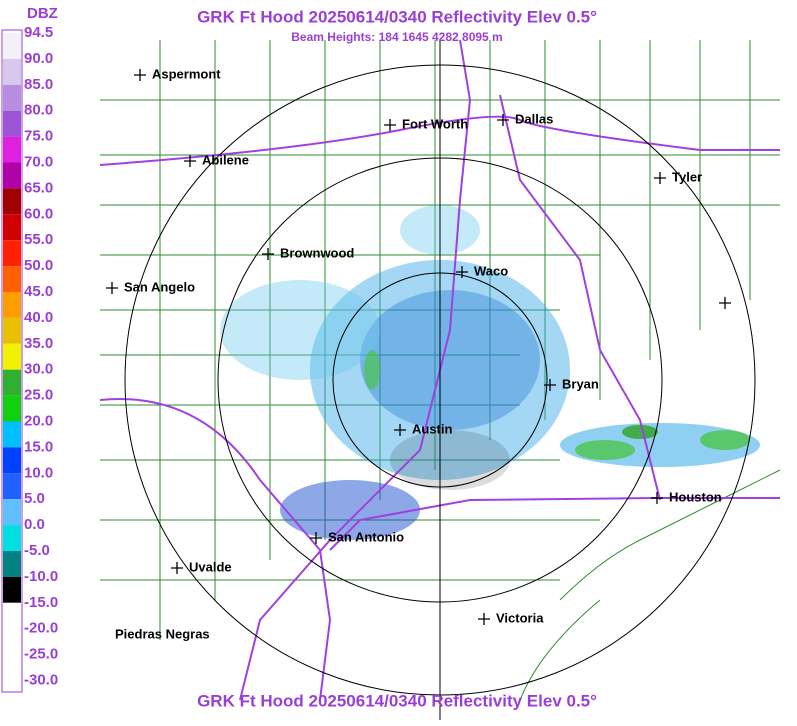 This screenshot has width=797, height=726. Describe the element at coordinates (38, 58) in the screenshot. I see `legend-label: 90.0` at that location.